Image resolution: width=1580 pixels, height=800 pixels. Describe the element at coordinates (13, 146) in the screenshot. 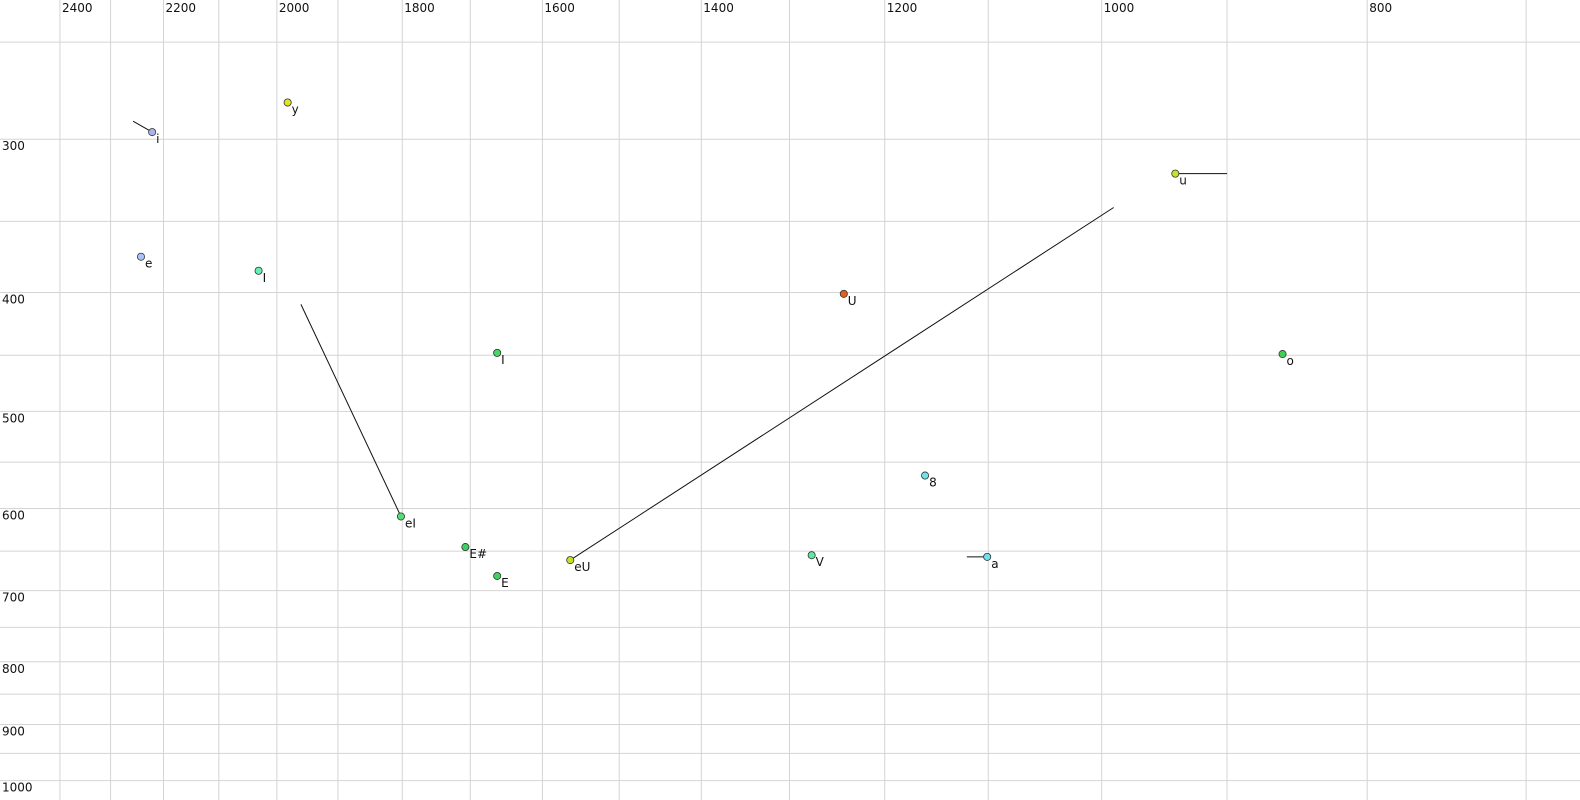

I see `y-tick-label: 300` at that location.